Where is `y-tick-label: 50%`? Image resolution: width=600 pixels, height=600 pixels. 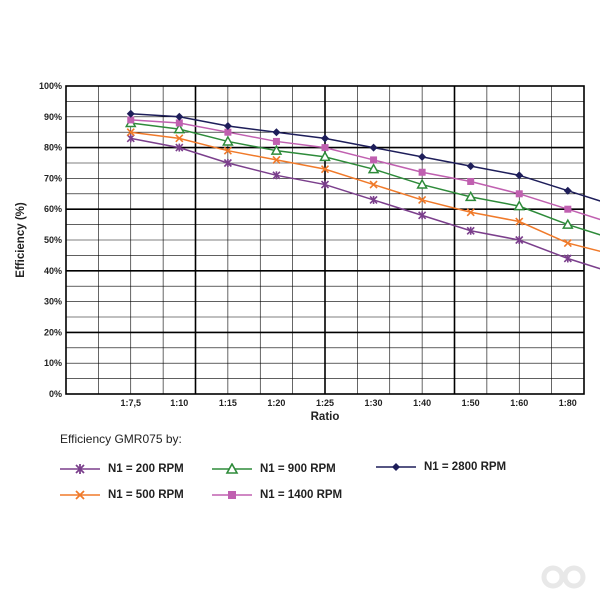 y-tick-label: 50% is located at coordinates (53, 240).